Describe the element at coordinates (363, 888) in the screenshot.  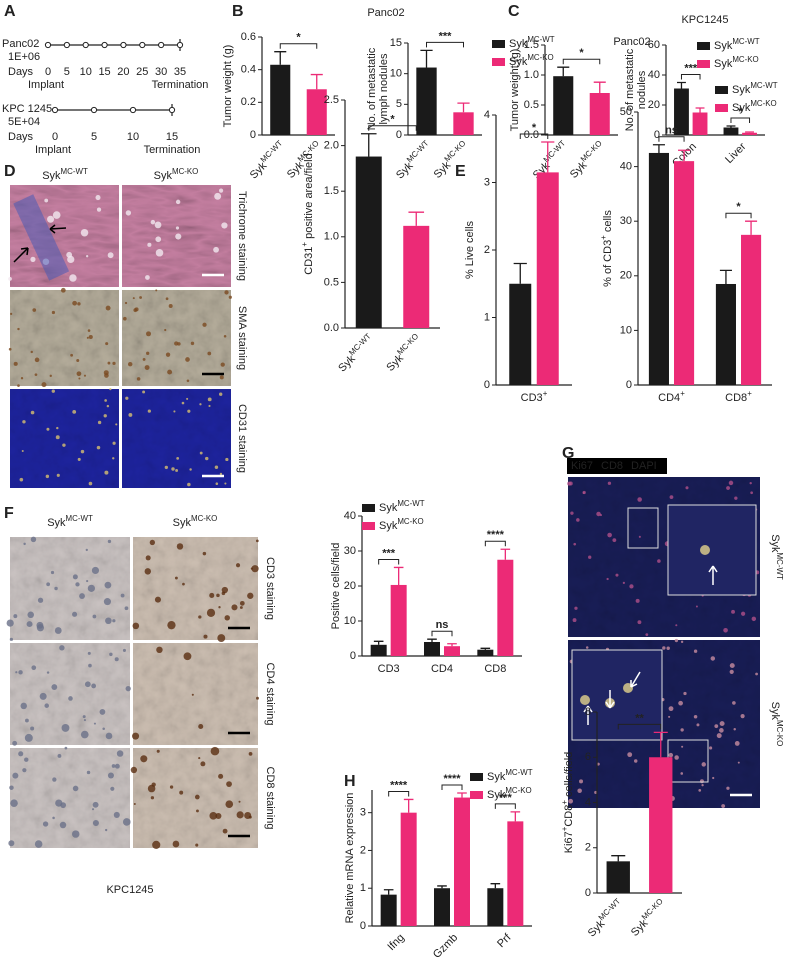
I see `y-tick-label: 1` at that location.